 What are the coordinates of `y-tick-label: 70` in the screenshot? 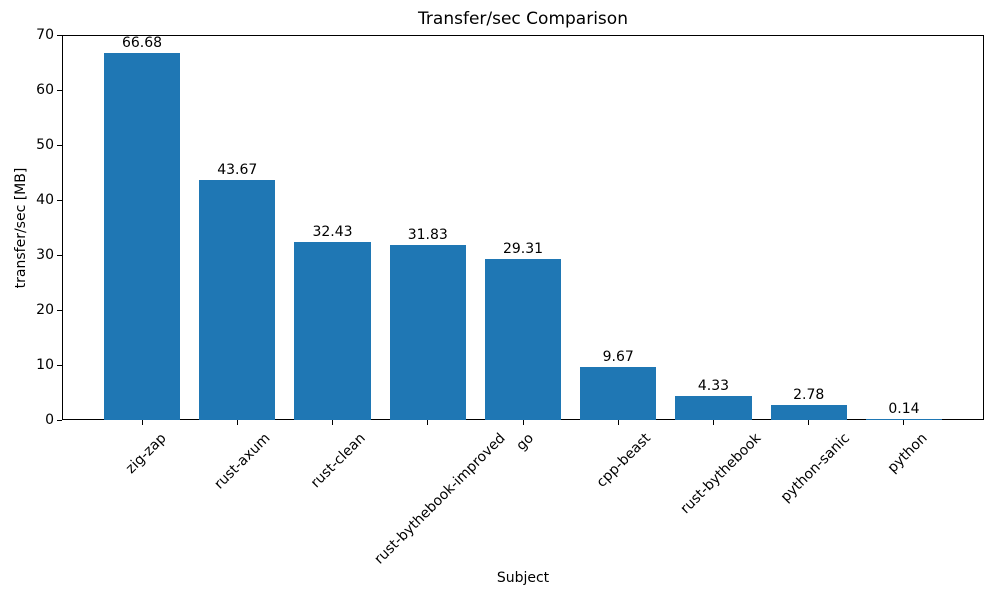 It's located at (45, 35).